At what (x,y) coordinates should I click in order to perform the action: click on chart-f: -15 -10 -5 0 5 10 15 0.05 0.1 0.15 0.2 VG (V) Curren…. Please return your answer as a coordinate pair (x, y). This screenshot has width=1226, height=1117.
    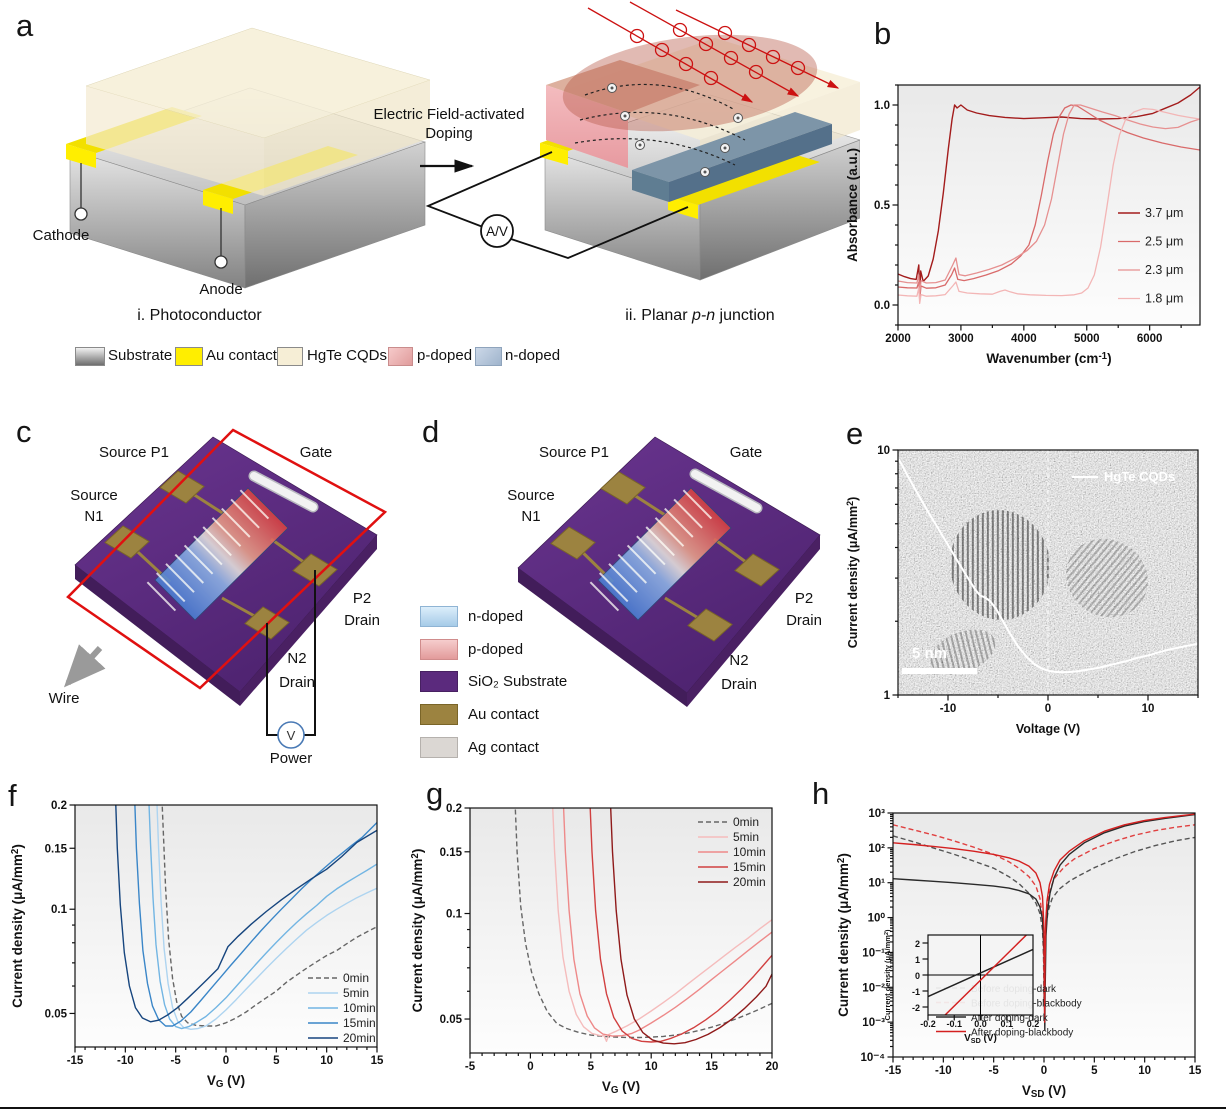
    Looking at the image, I should click on (197, 945).